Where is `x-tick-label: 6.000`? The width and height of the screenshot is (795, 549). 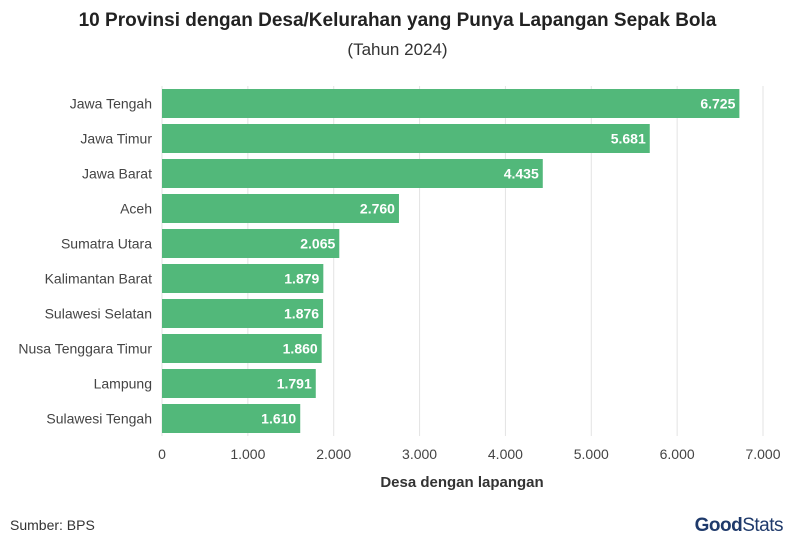 x-tick-label: 6.000 is located at coordinates (677, 454).